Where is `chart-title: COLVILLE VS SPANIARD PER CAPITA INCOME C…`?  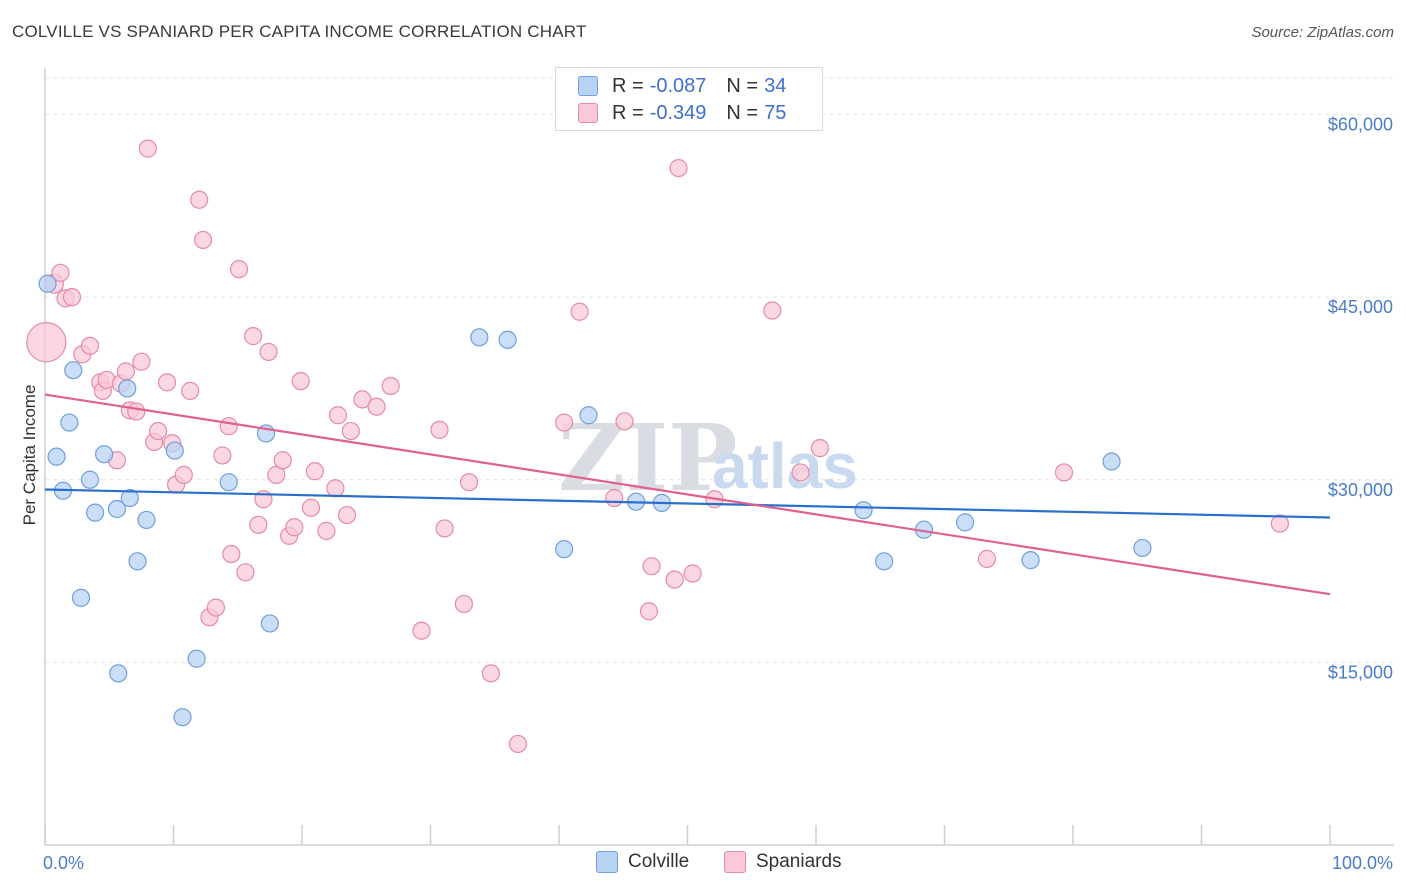 chart-title: COLVILLE VS SPANIARD PER CAPITA INCOME C… is located at coordinates (299, 31).